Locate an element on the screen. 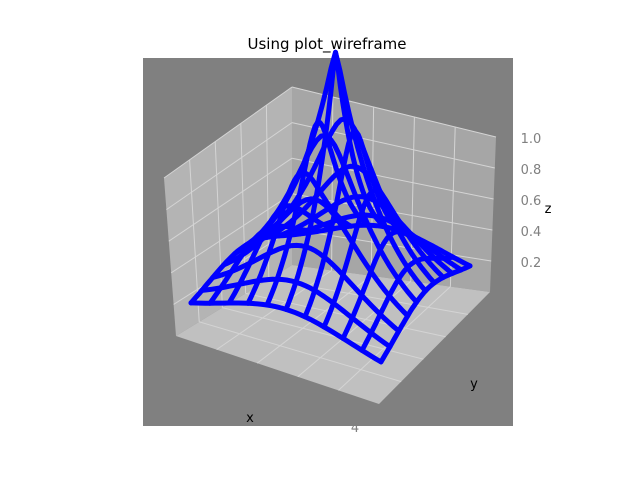 This screenshot has height=480, width=640. chart-title: Using plot_wireframe is located at coordinates (327, 44).